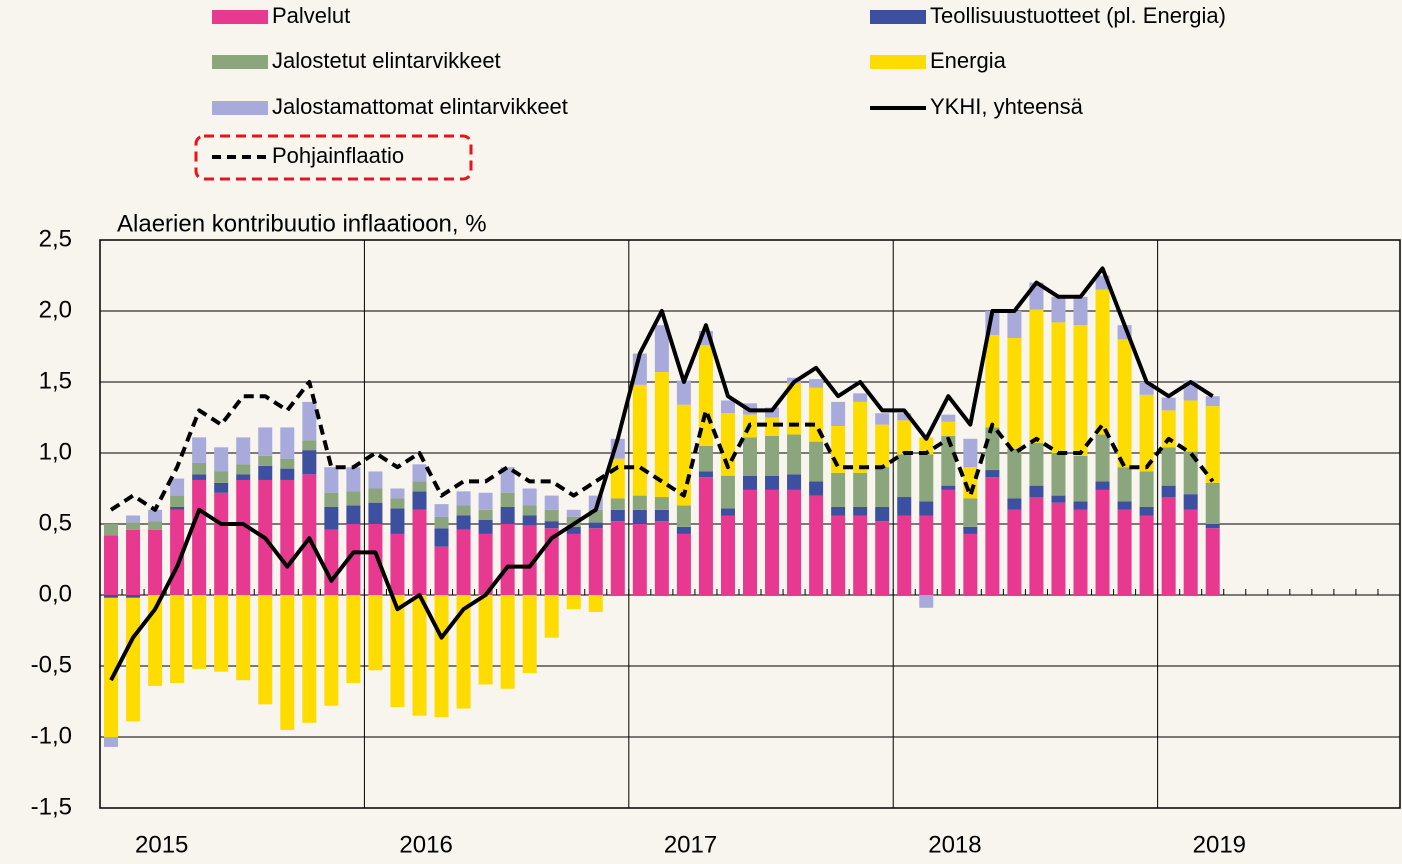  I want to click on y-tick-label: -0,5, so click(51, 664).